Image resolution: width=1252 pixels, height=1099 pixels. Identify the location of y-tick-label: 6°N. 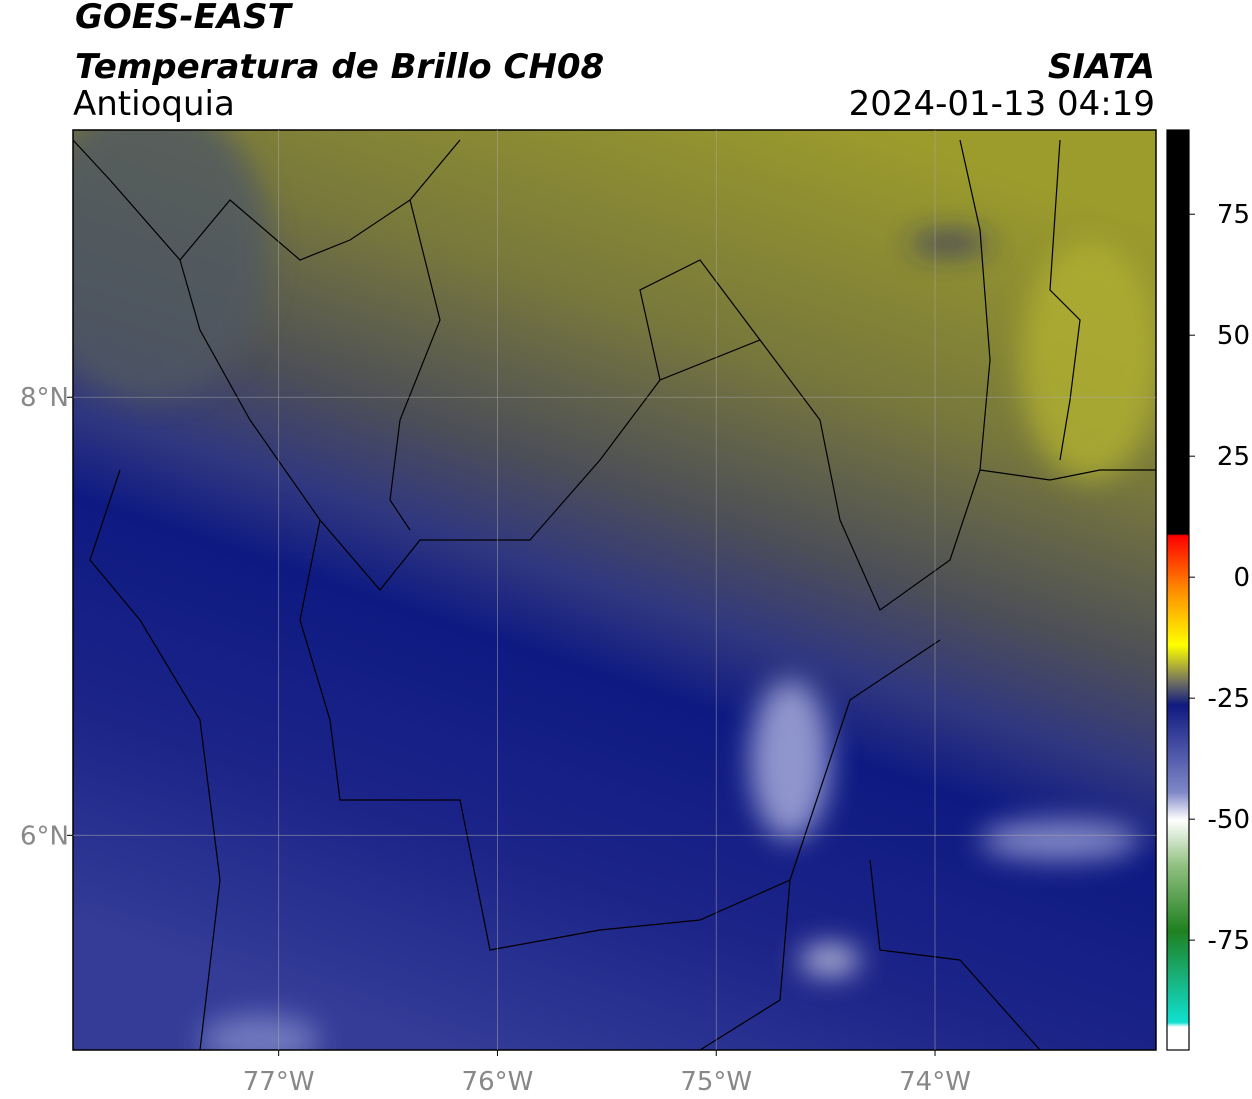
(44, 836).